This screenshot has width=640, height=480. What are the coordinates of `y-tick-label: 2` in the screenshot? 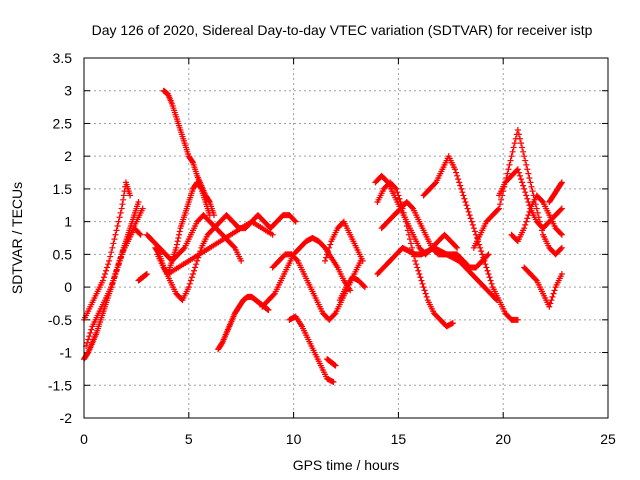 It's located at (68, 156).